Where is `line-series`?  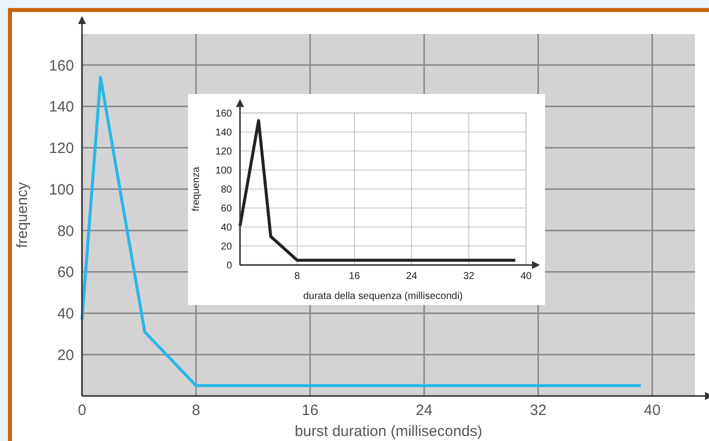
line-series is located at coordinates (377, 190).